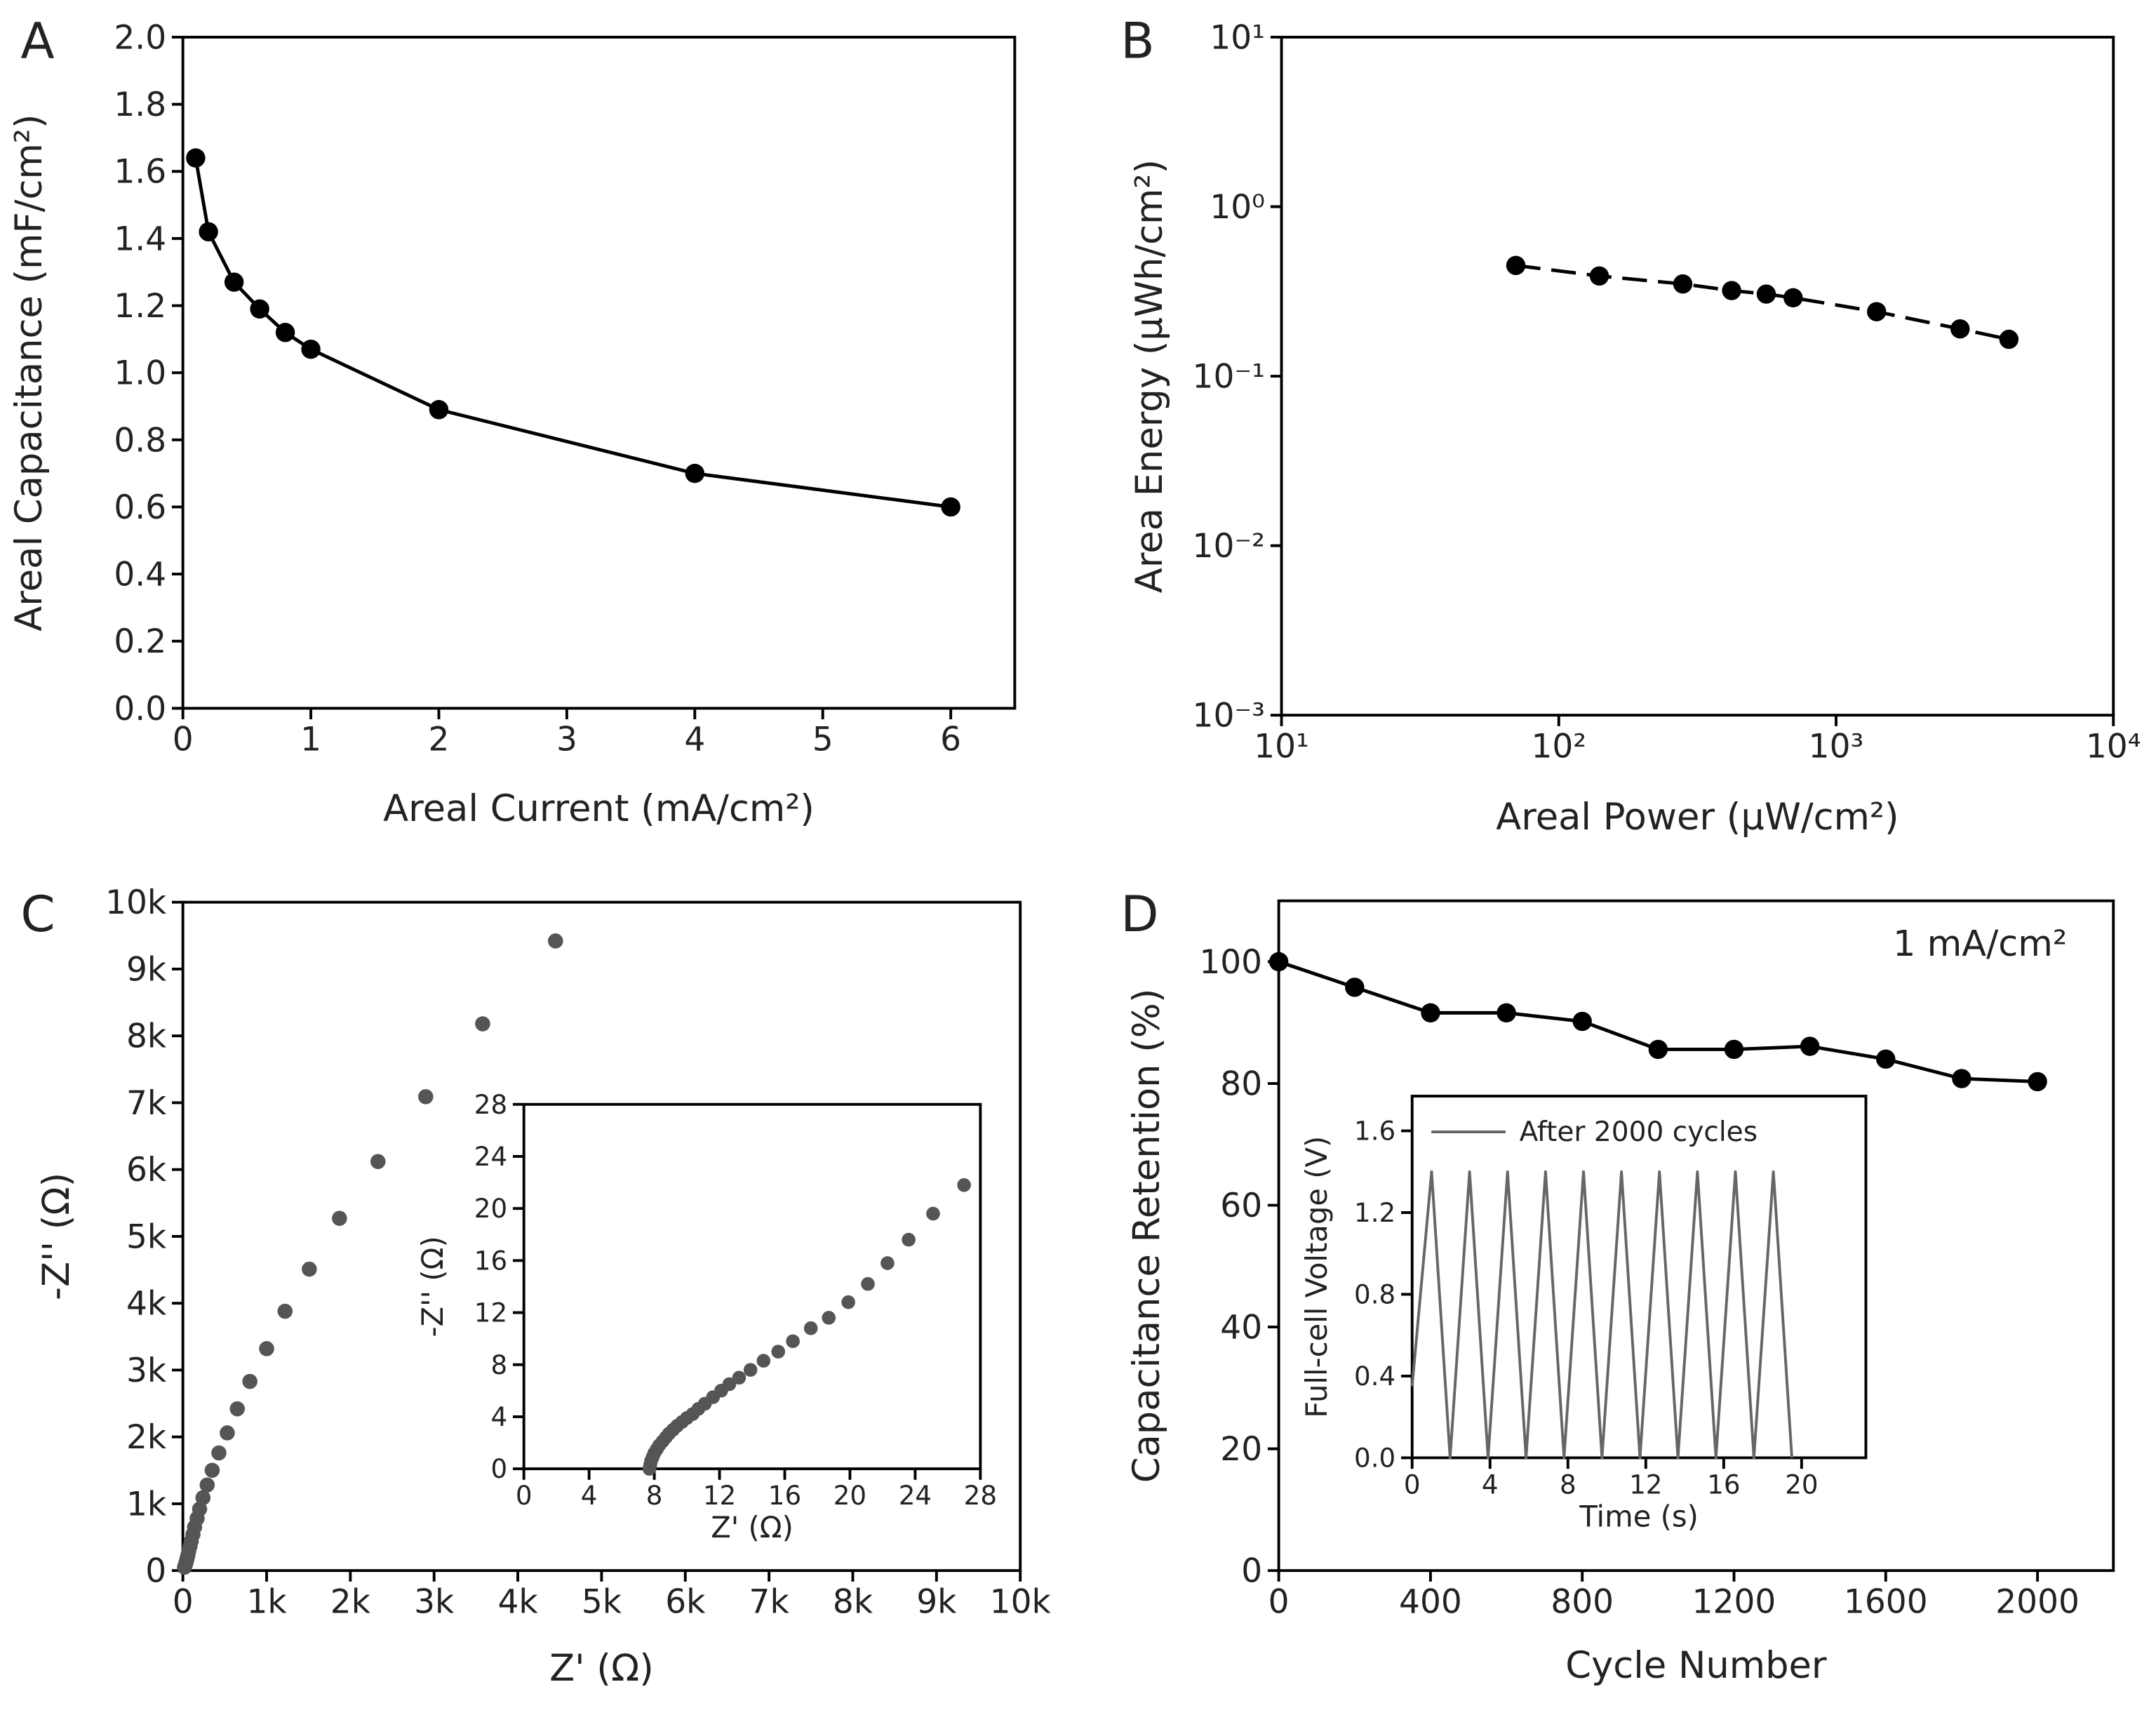 The height and width of the screenshot is (1715, 2156). What do you see at coordinates (2037, 1602) in the screenshot?
I see `x-tick-label: 2000` at bounding box center [2037, 1602].